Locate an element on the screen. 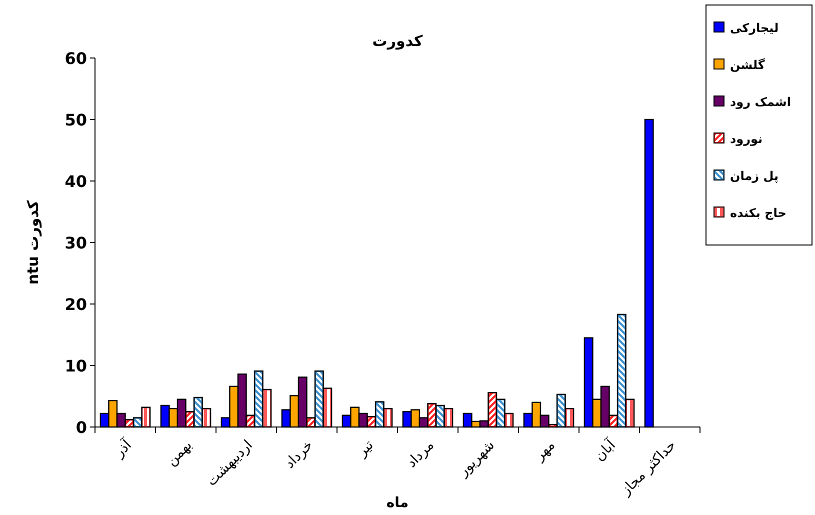 This screenshot has height=515, width=815. y-tick-label: 30 is located at coordinates (75, 243).